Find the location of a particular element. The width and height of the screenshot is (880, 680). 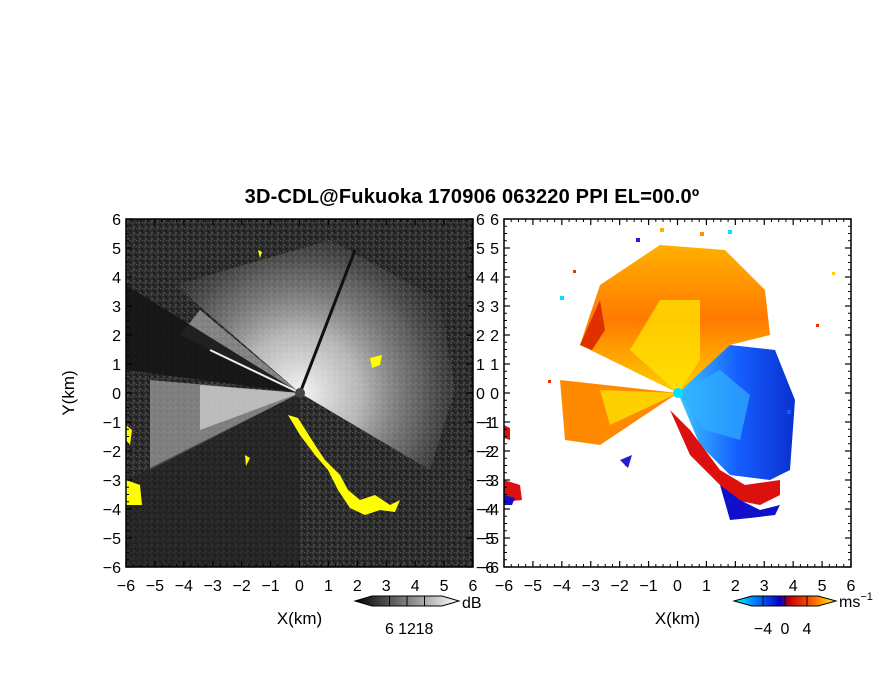

velocity-warm-core is located at coordinates (665, 346).